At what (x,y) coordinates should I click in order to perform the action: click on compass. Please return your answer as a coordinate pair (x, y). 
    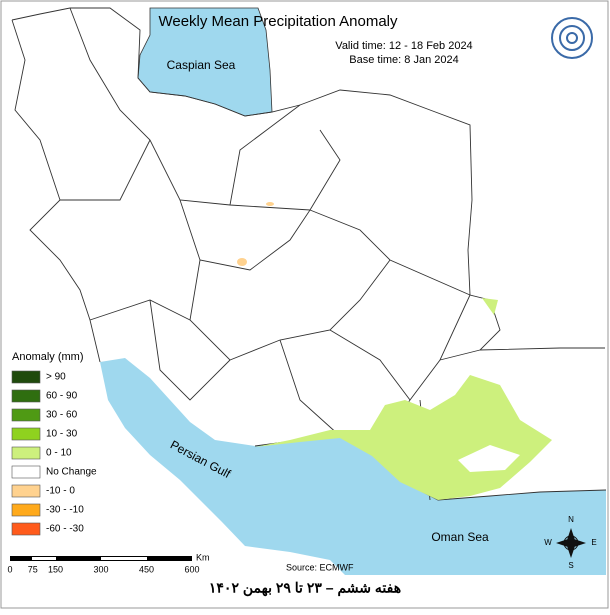
    Looking at the image, I should click on (571, 543).